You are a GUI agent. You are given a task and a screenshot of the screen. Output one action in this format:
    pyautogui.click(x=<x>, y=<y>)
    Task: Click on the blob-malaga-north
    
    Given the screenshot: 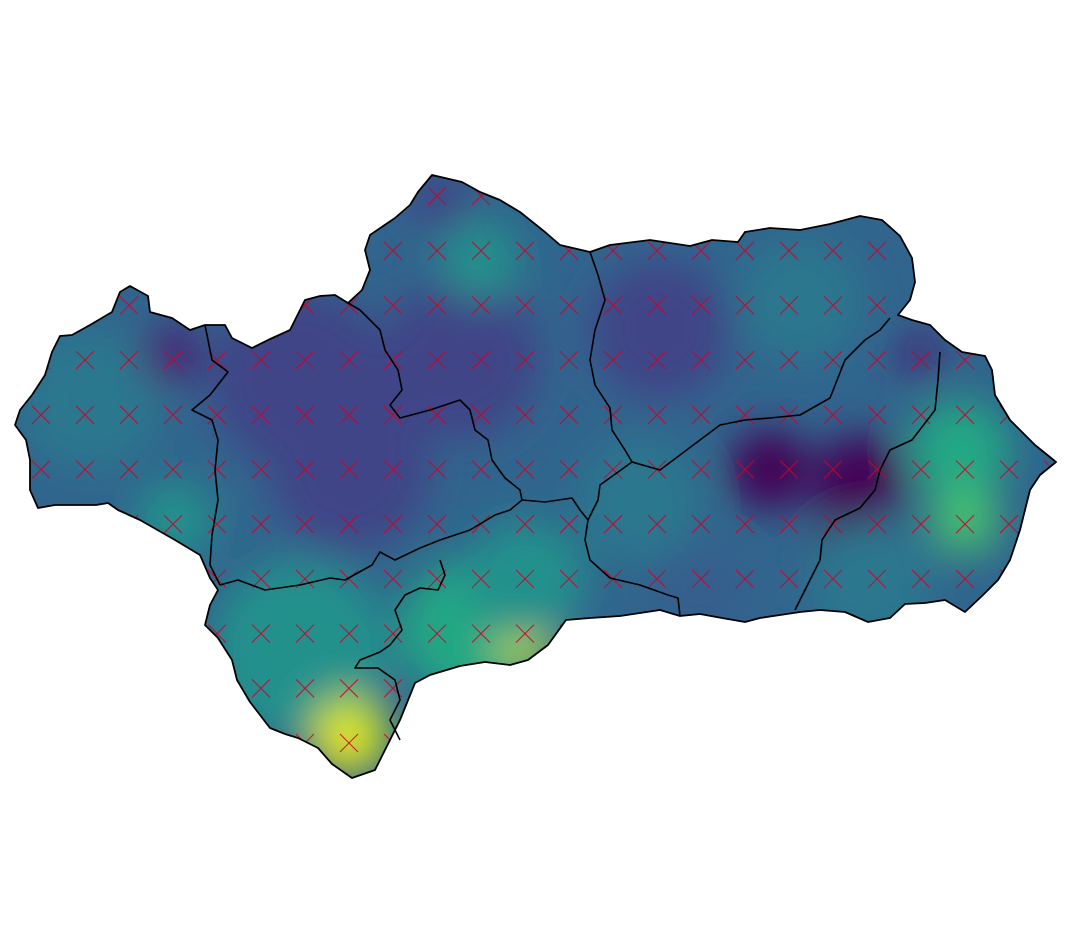 What is the action you would take?
    pyautogui.click(x=525, y=580)
    